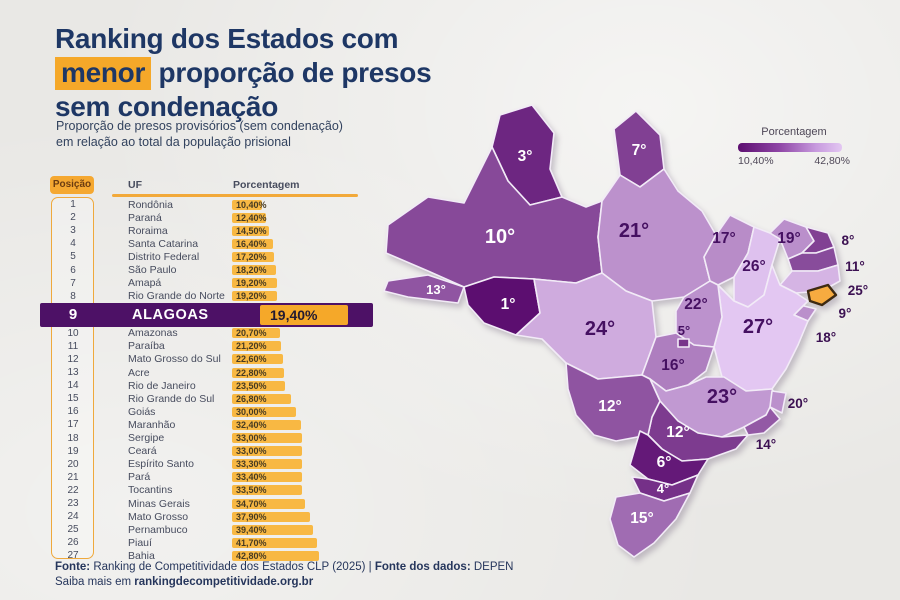 This screenshot has height=600, width=900. What do you see at coordinates (500, 237) in the screenshot?
I see `rank-label-amazonas: 10°` at bounding box center [500, 237].